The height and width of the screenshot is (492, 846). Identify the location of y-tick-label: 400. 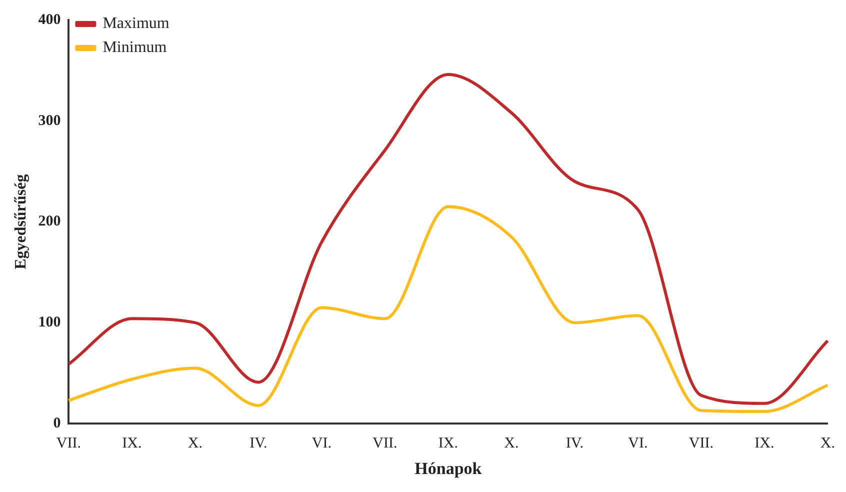
(49, 20).